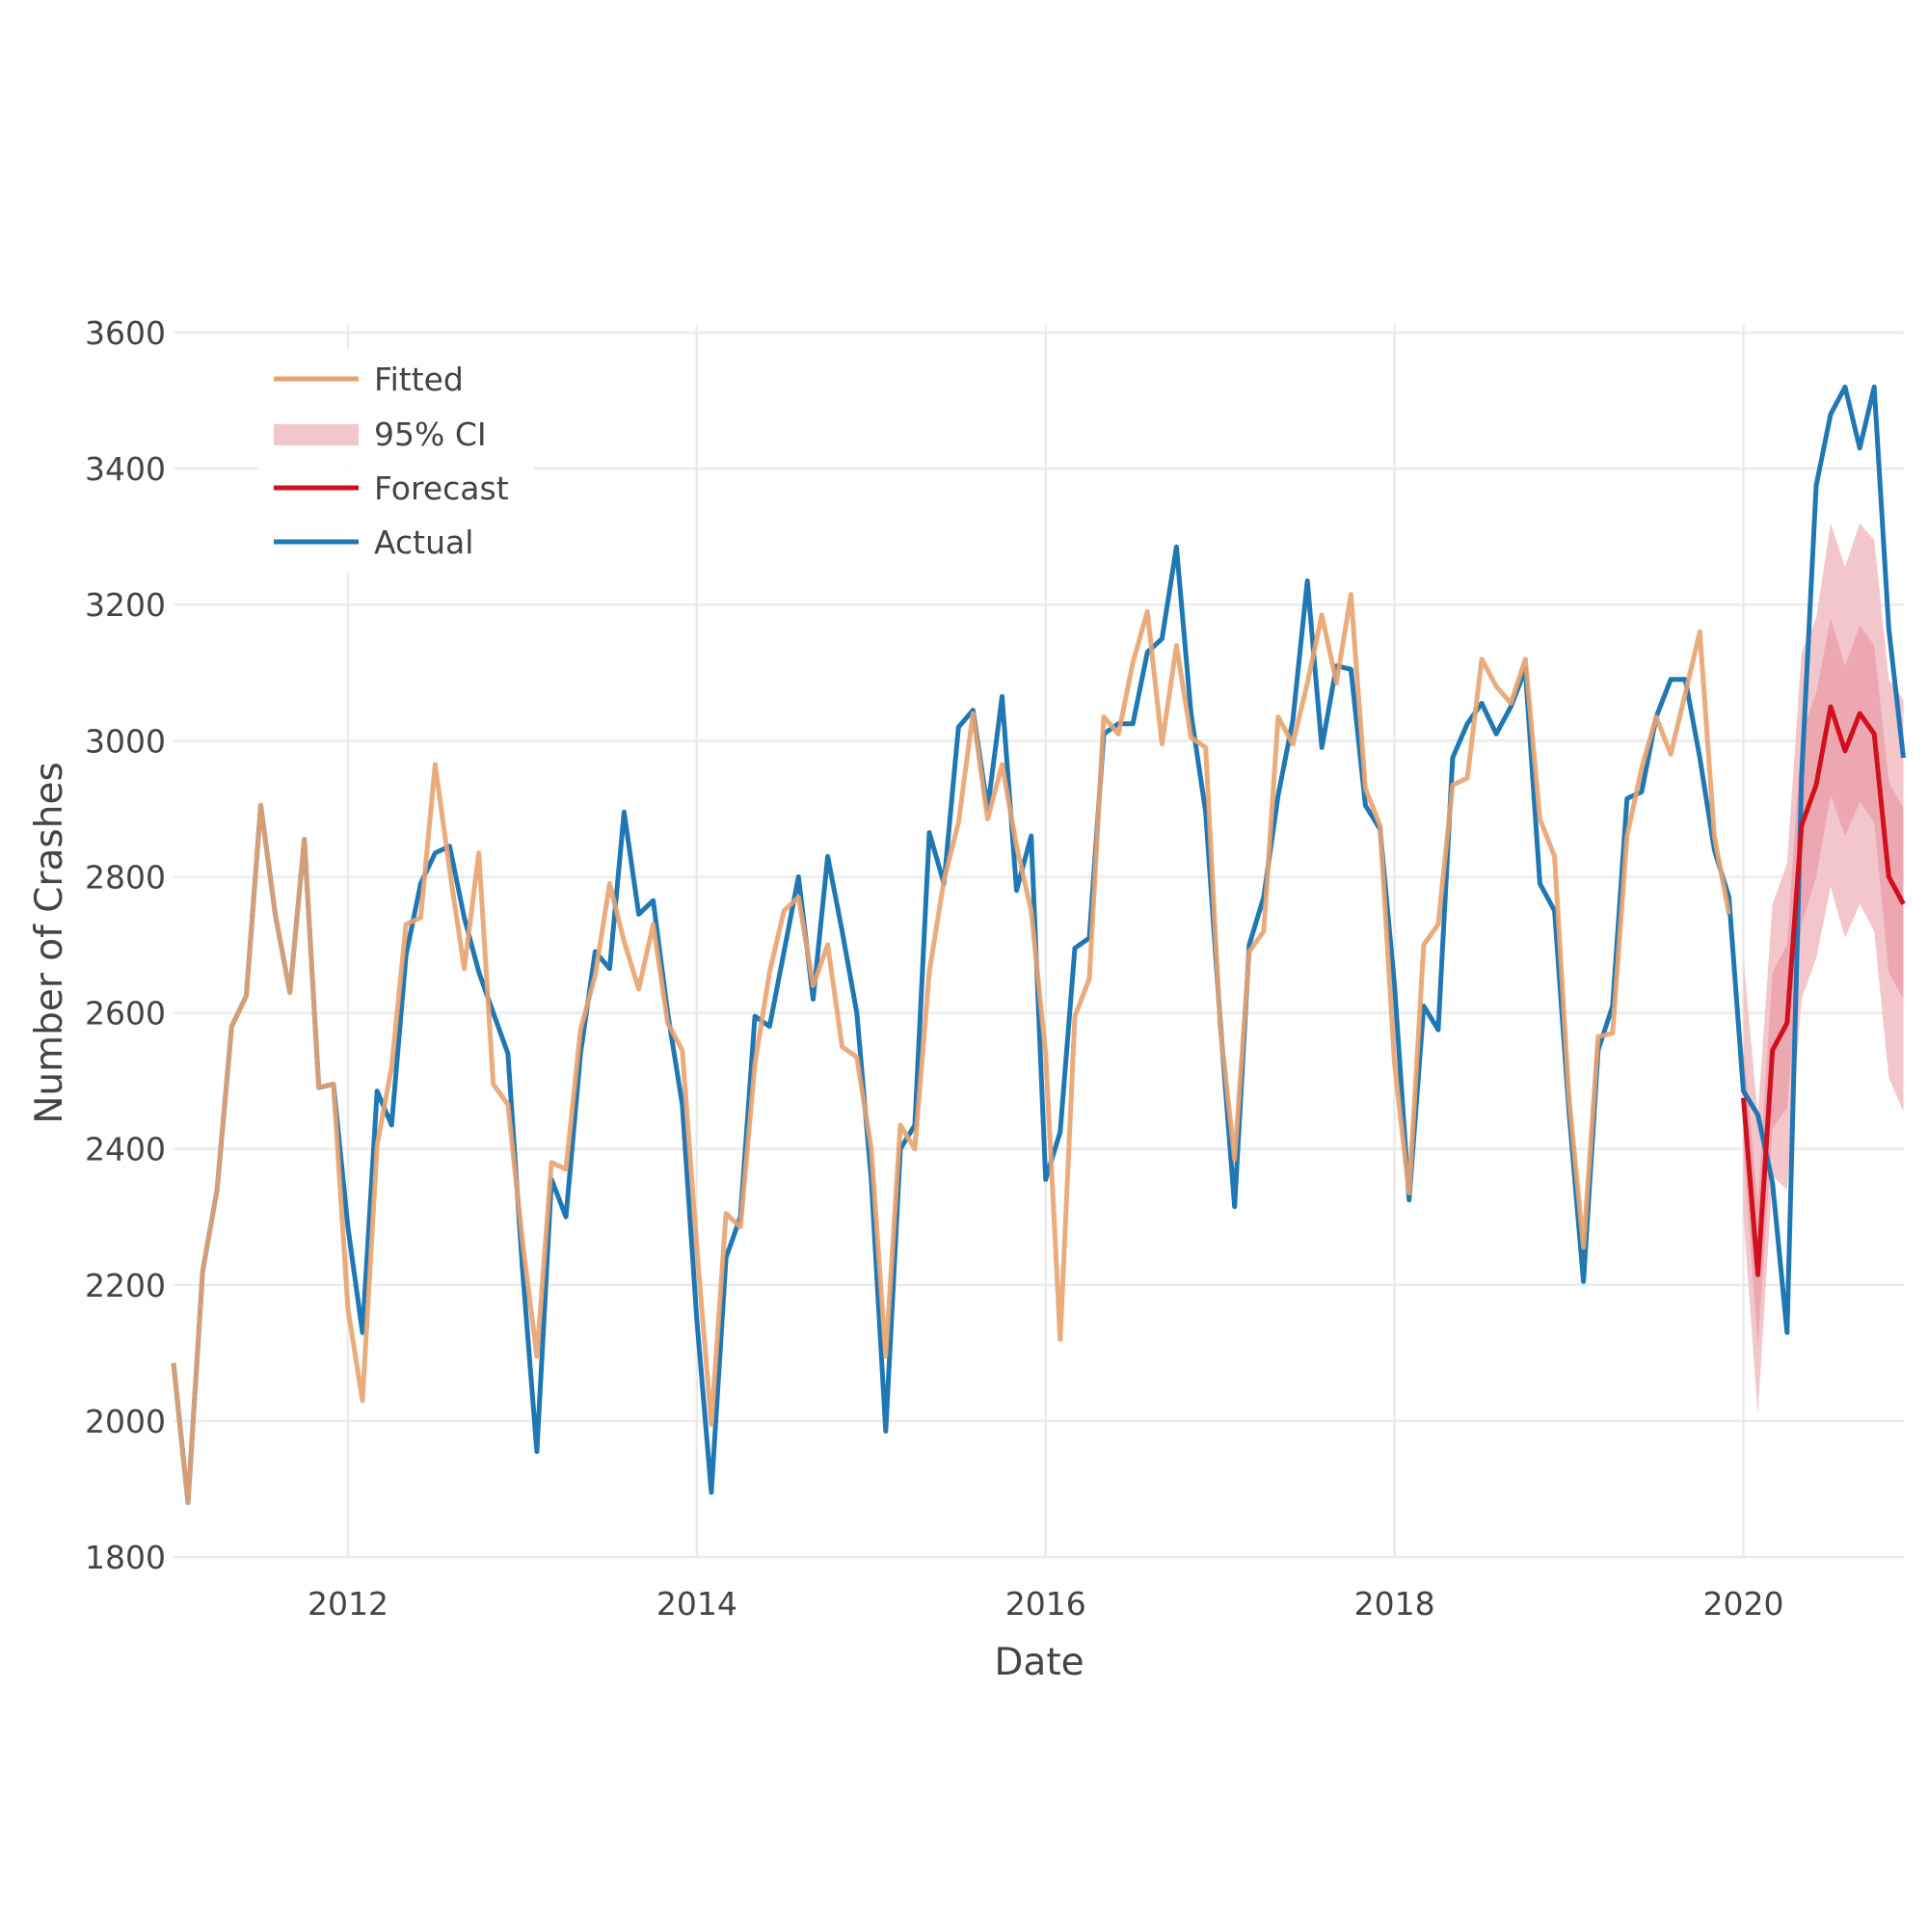 The image size is (1928, 1932). I want to click on legend-background, so click(396, 461).